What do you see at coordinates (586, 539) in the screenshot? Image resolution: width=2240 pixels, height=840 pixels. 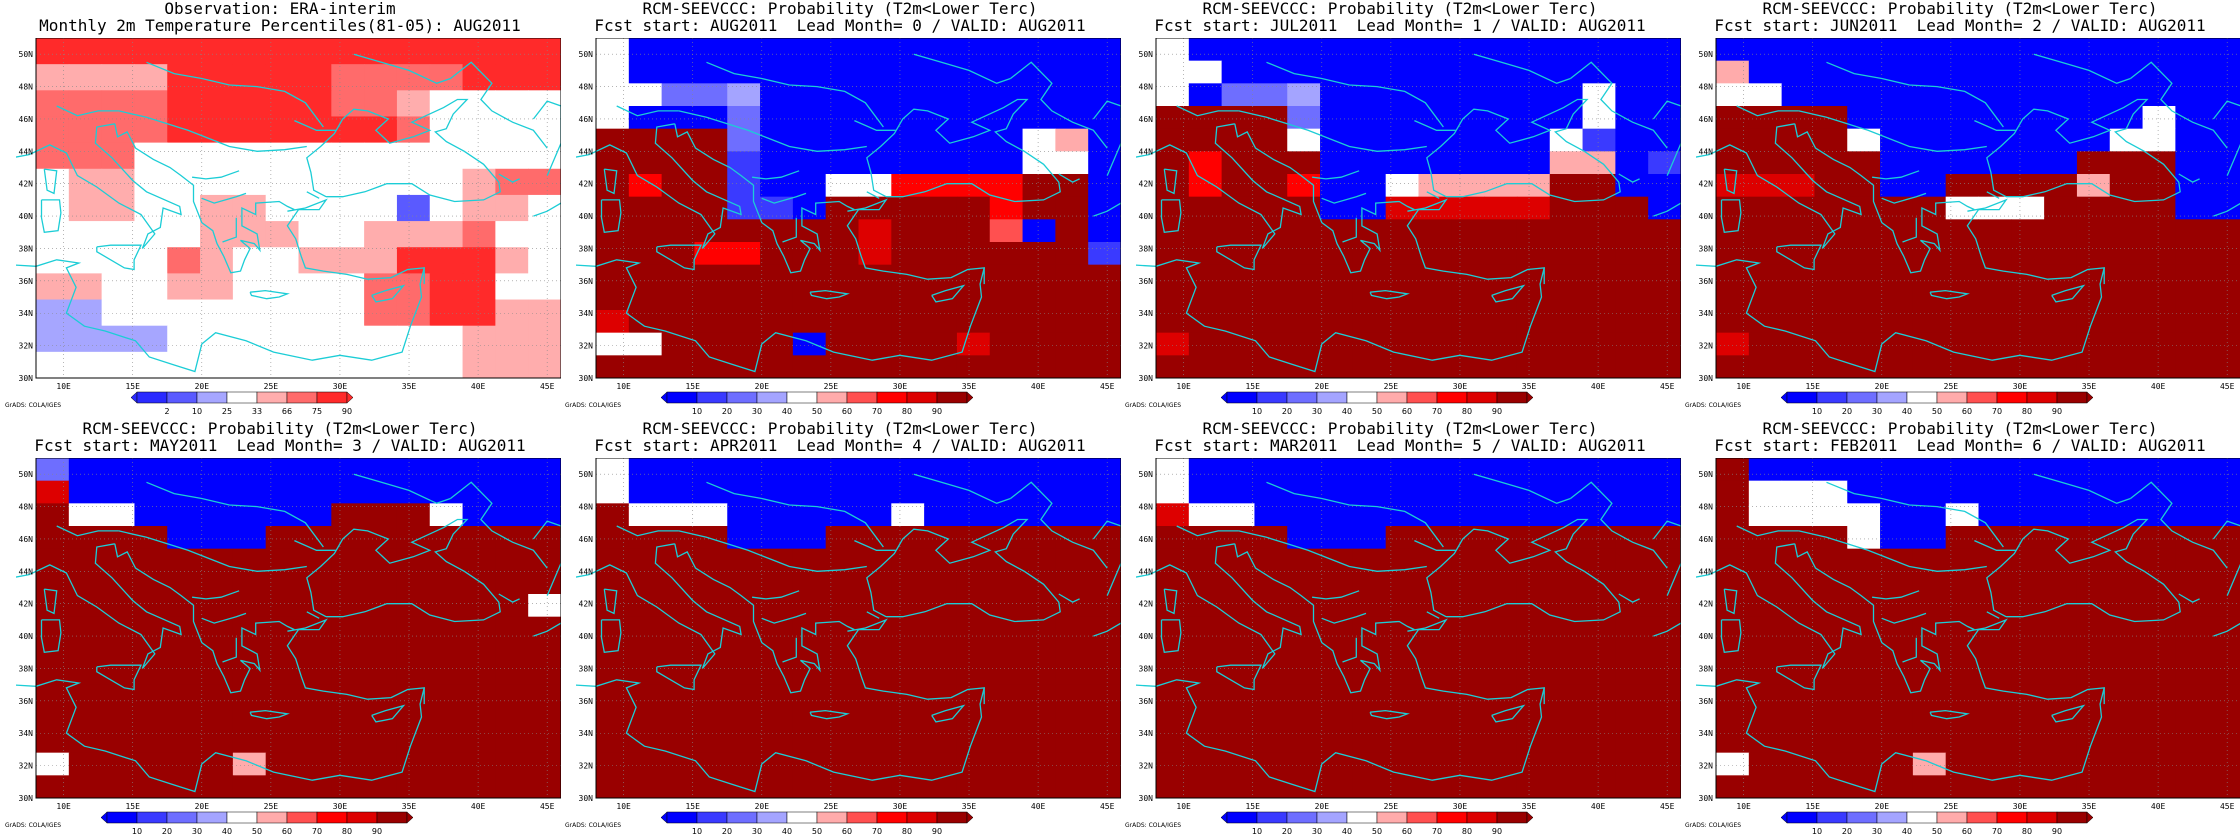 I see `lat-tick-label: 46N` at bounding box center [586, 539].